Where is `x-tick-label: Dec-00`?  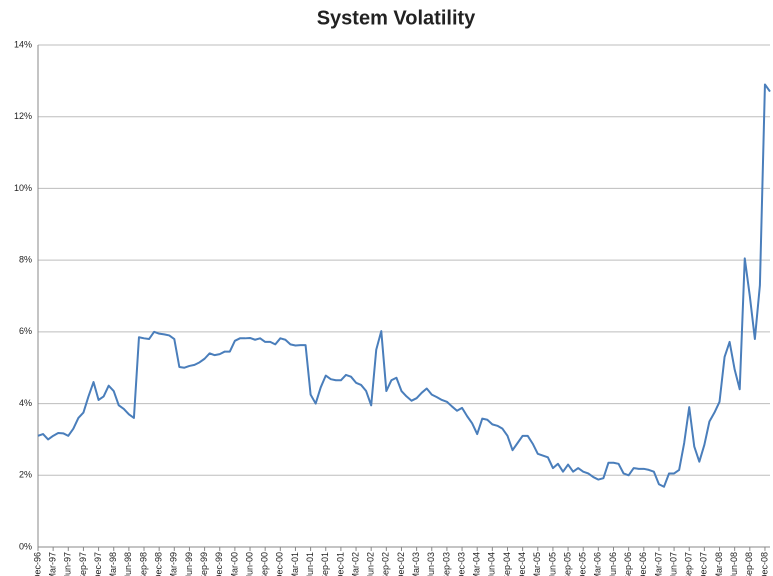
x-tick-label: Dec-00 is located at coordinates (280, 564).